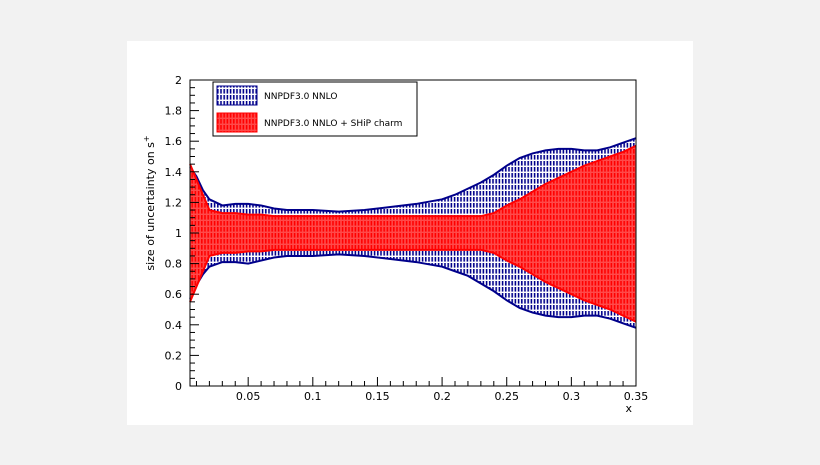 This screenshot has height=465, width=820. I want to click on x-tick-label: 0.05, so click(248, 396).